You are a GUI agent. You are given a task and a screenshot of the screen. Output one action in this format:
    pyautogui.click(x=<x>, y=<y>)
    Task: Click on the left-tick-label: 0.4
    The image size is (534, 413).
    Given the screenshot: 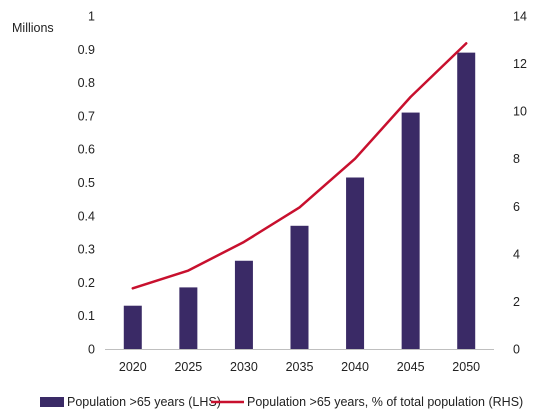 What is the action you would take?
    pyautogui.click(x=86, y=216)
    